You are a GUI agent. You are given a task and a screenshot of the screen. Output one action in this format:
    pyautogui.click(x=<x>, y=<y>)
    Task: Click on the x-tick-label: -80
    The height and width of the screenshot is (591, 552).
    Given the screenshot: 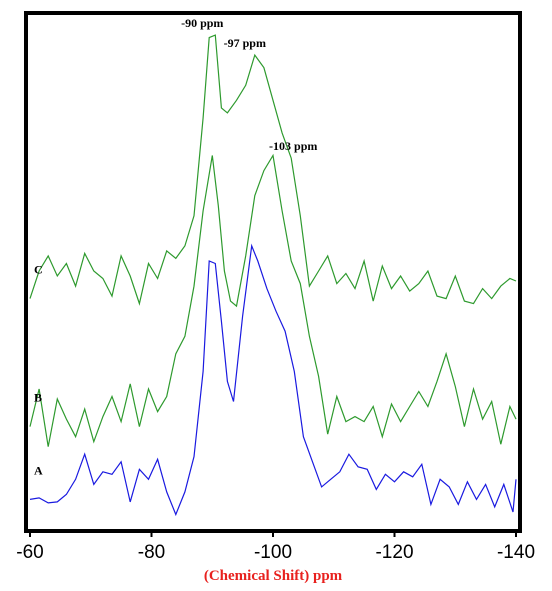 What is the action you would take?
    pyautogui.click(x=151, y=552)
    